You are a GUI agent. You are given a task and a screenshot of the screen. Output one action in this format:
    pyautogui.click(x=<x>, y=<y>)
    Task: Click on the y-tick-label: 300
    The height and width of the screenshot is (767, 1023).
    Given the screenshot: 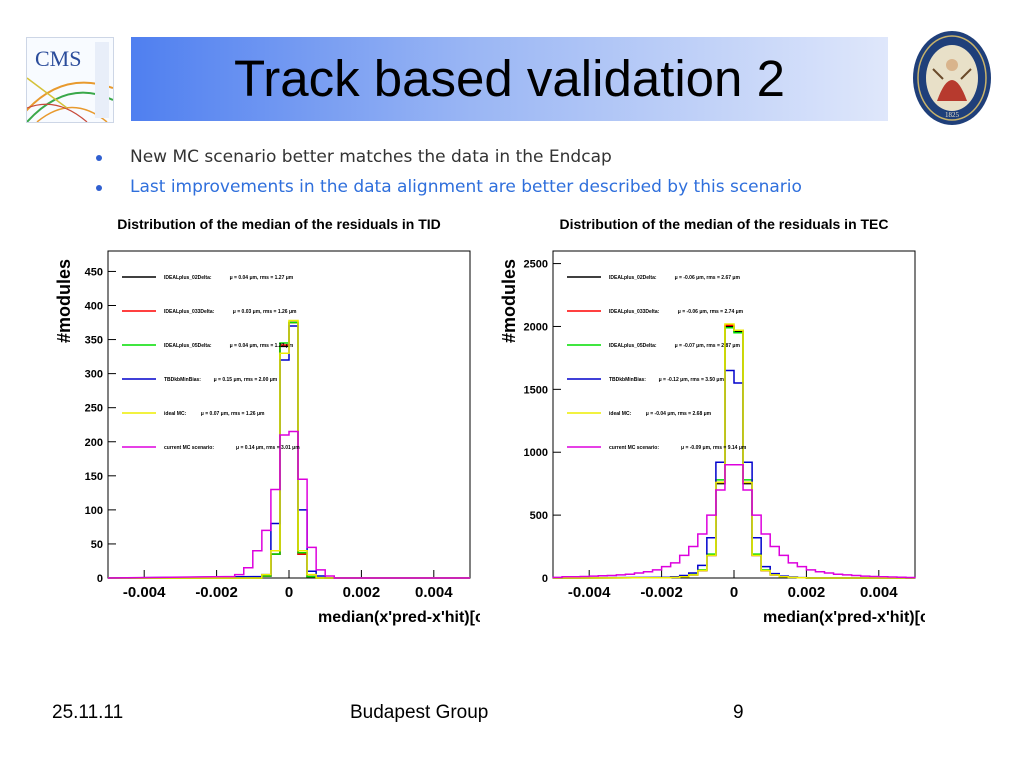 What is the action you would take?
    pyautogui.click(x=94, y=375)
    